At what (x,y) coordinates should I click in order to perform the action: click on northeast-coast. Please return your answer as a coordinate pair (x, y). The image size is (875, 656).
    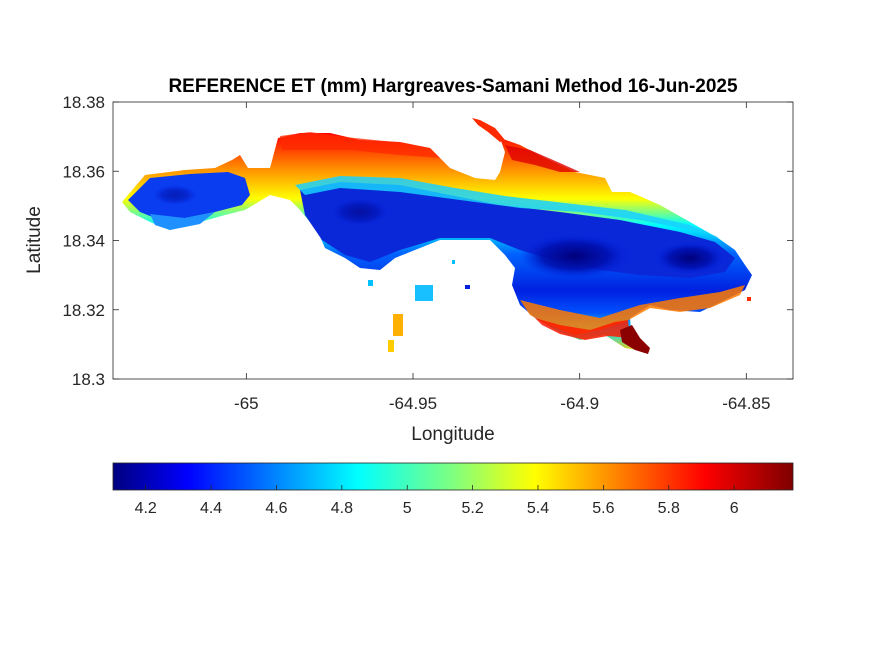
    Looking at the image, I should click on (542, 158).